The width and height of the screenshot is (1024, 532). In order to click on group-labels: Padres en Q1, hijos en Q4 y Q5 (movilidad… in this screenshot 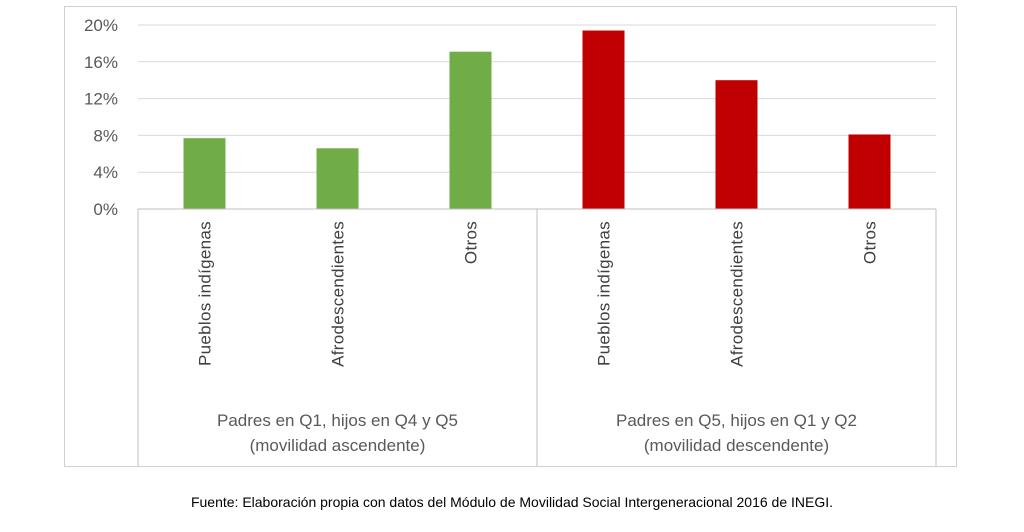, I will do `click(537, 433)`.